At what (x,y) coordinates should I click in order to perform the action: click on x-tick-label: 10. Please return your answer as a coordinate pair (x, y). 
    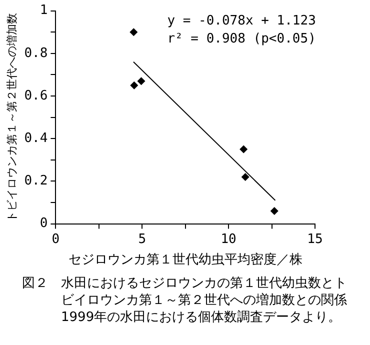
    Looking at the image, I should click on (228, 239).